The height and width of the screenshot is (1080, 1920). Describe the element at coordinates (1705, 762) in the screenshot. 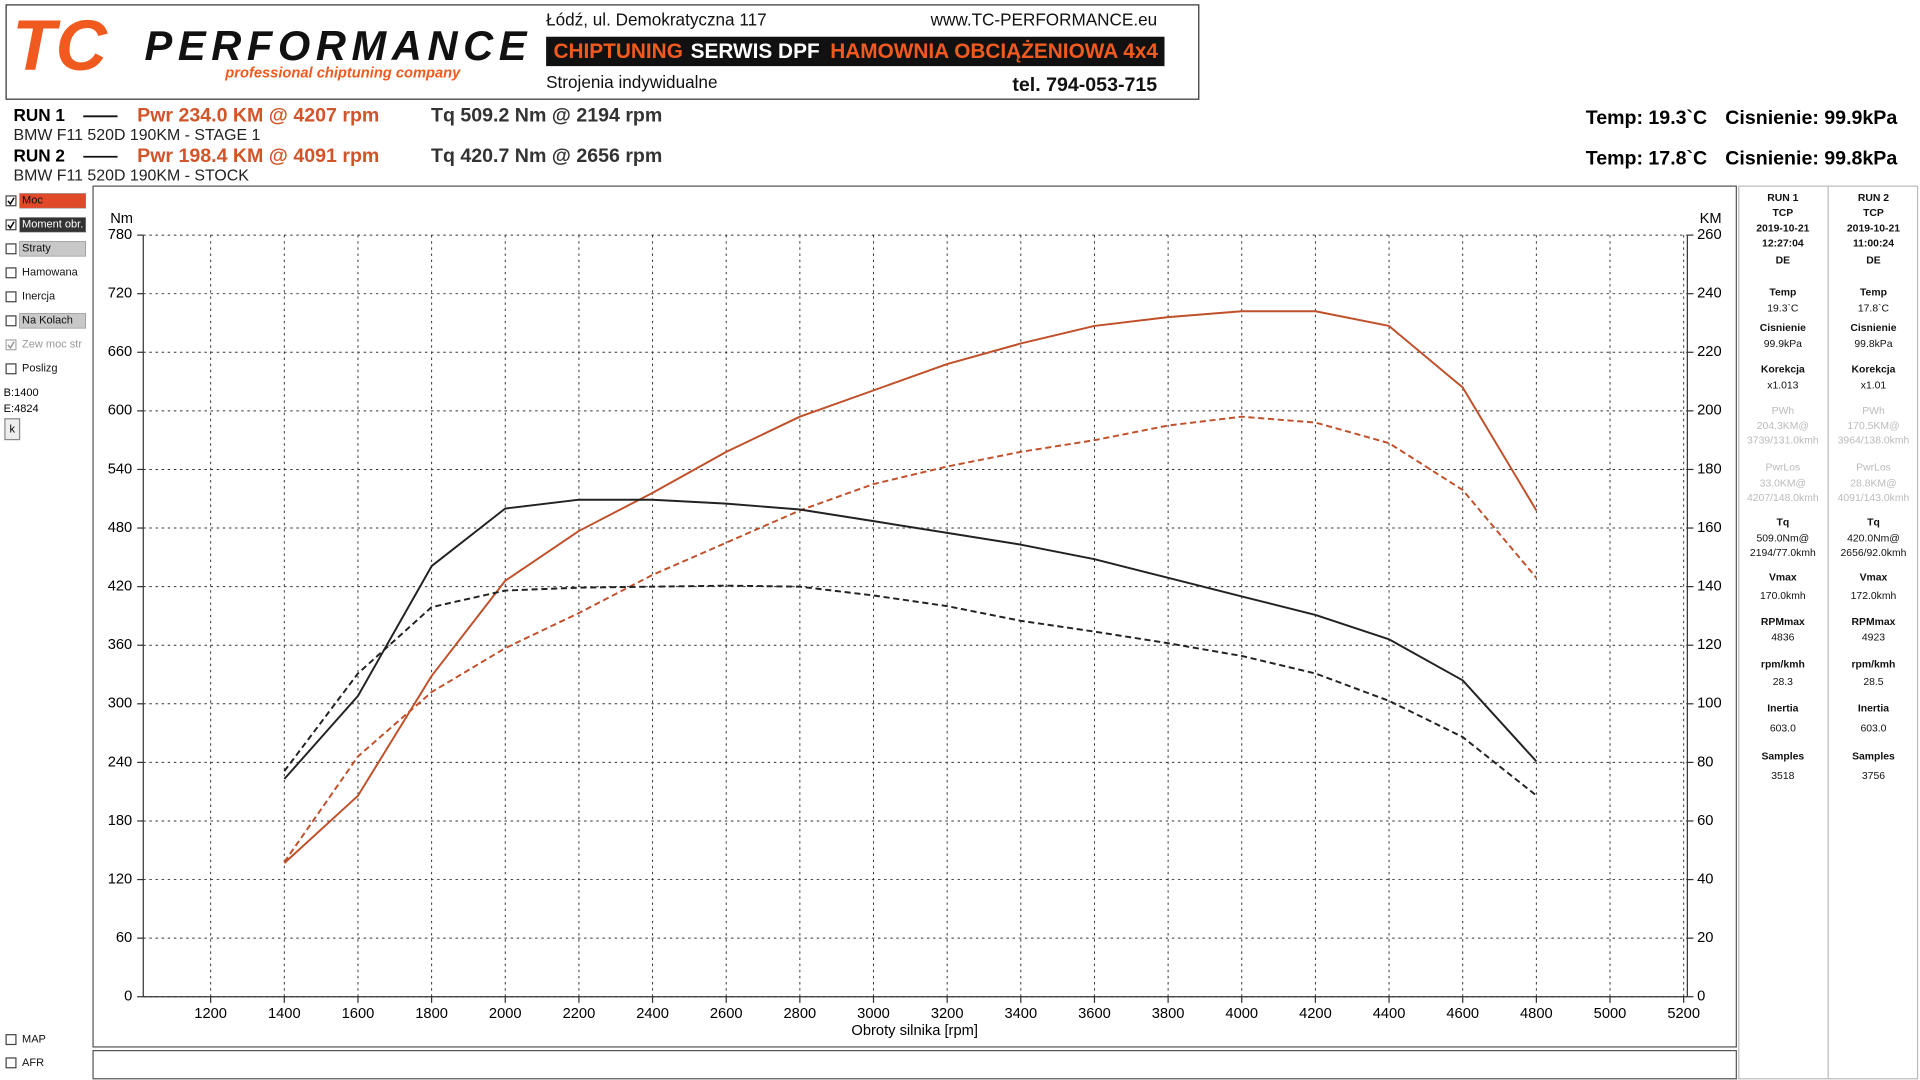

I see `y2-tick-label: 80` at that location.